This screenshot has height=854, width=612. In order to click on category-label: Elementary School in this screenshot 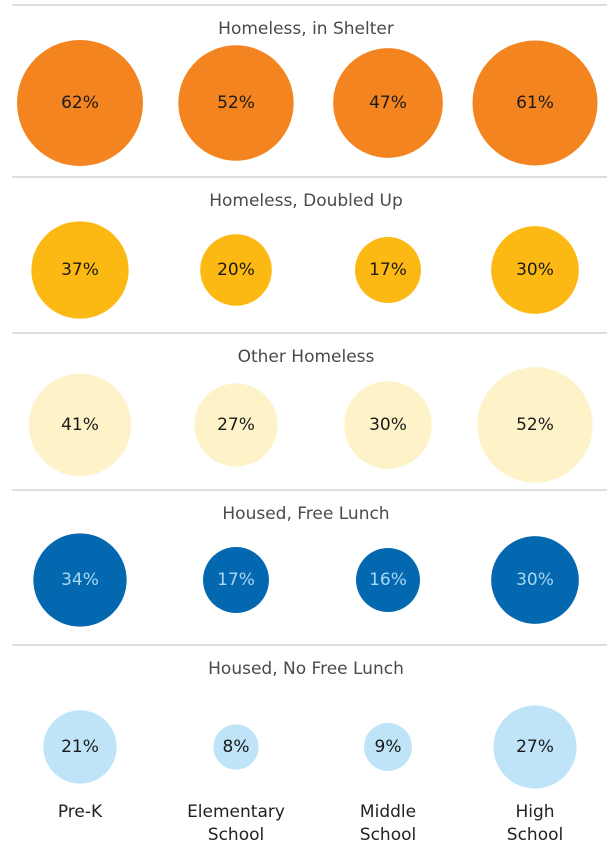, I will do `click(236, 823)`.